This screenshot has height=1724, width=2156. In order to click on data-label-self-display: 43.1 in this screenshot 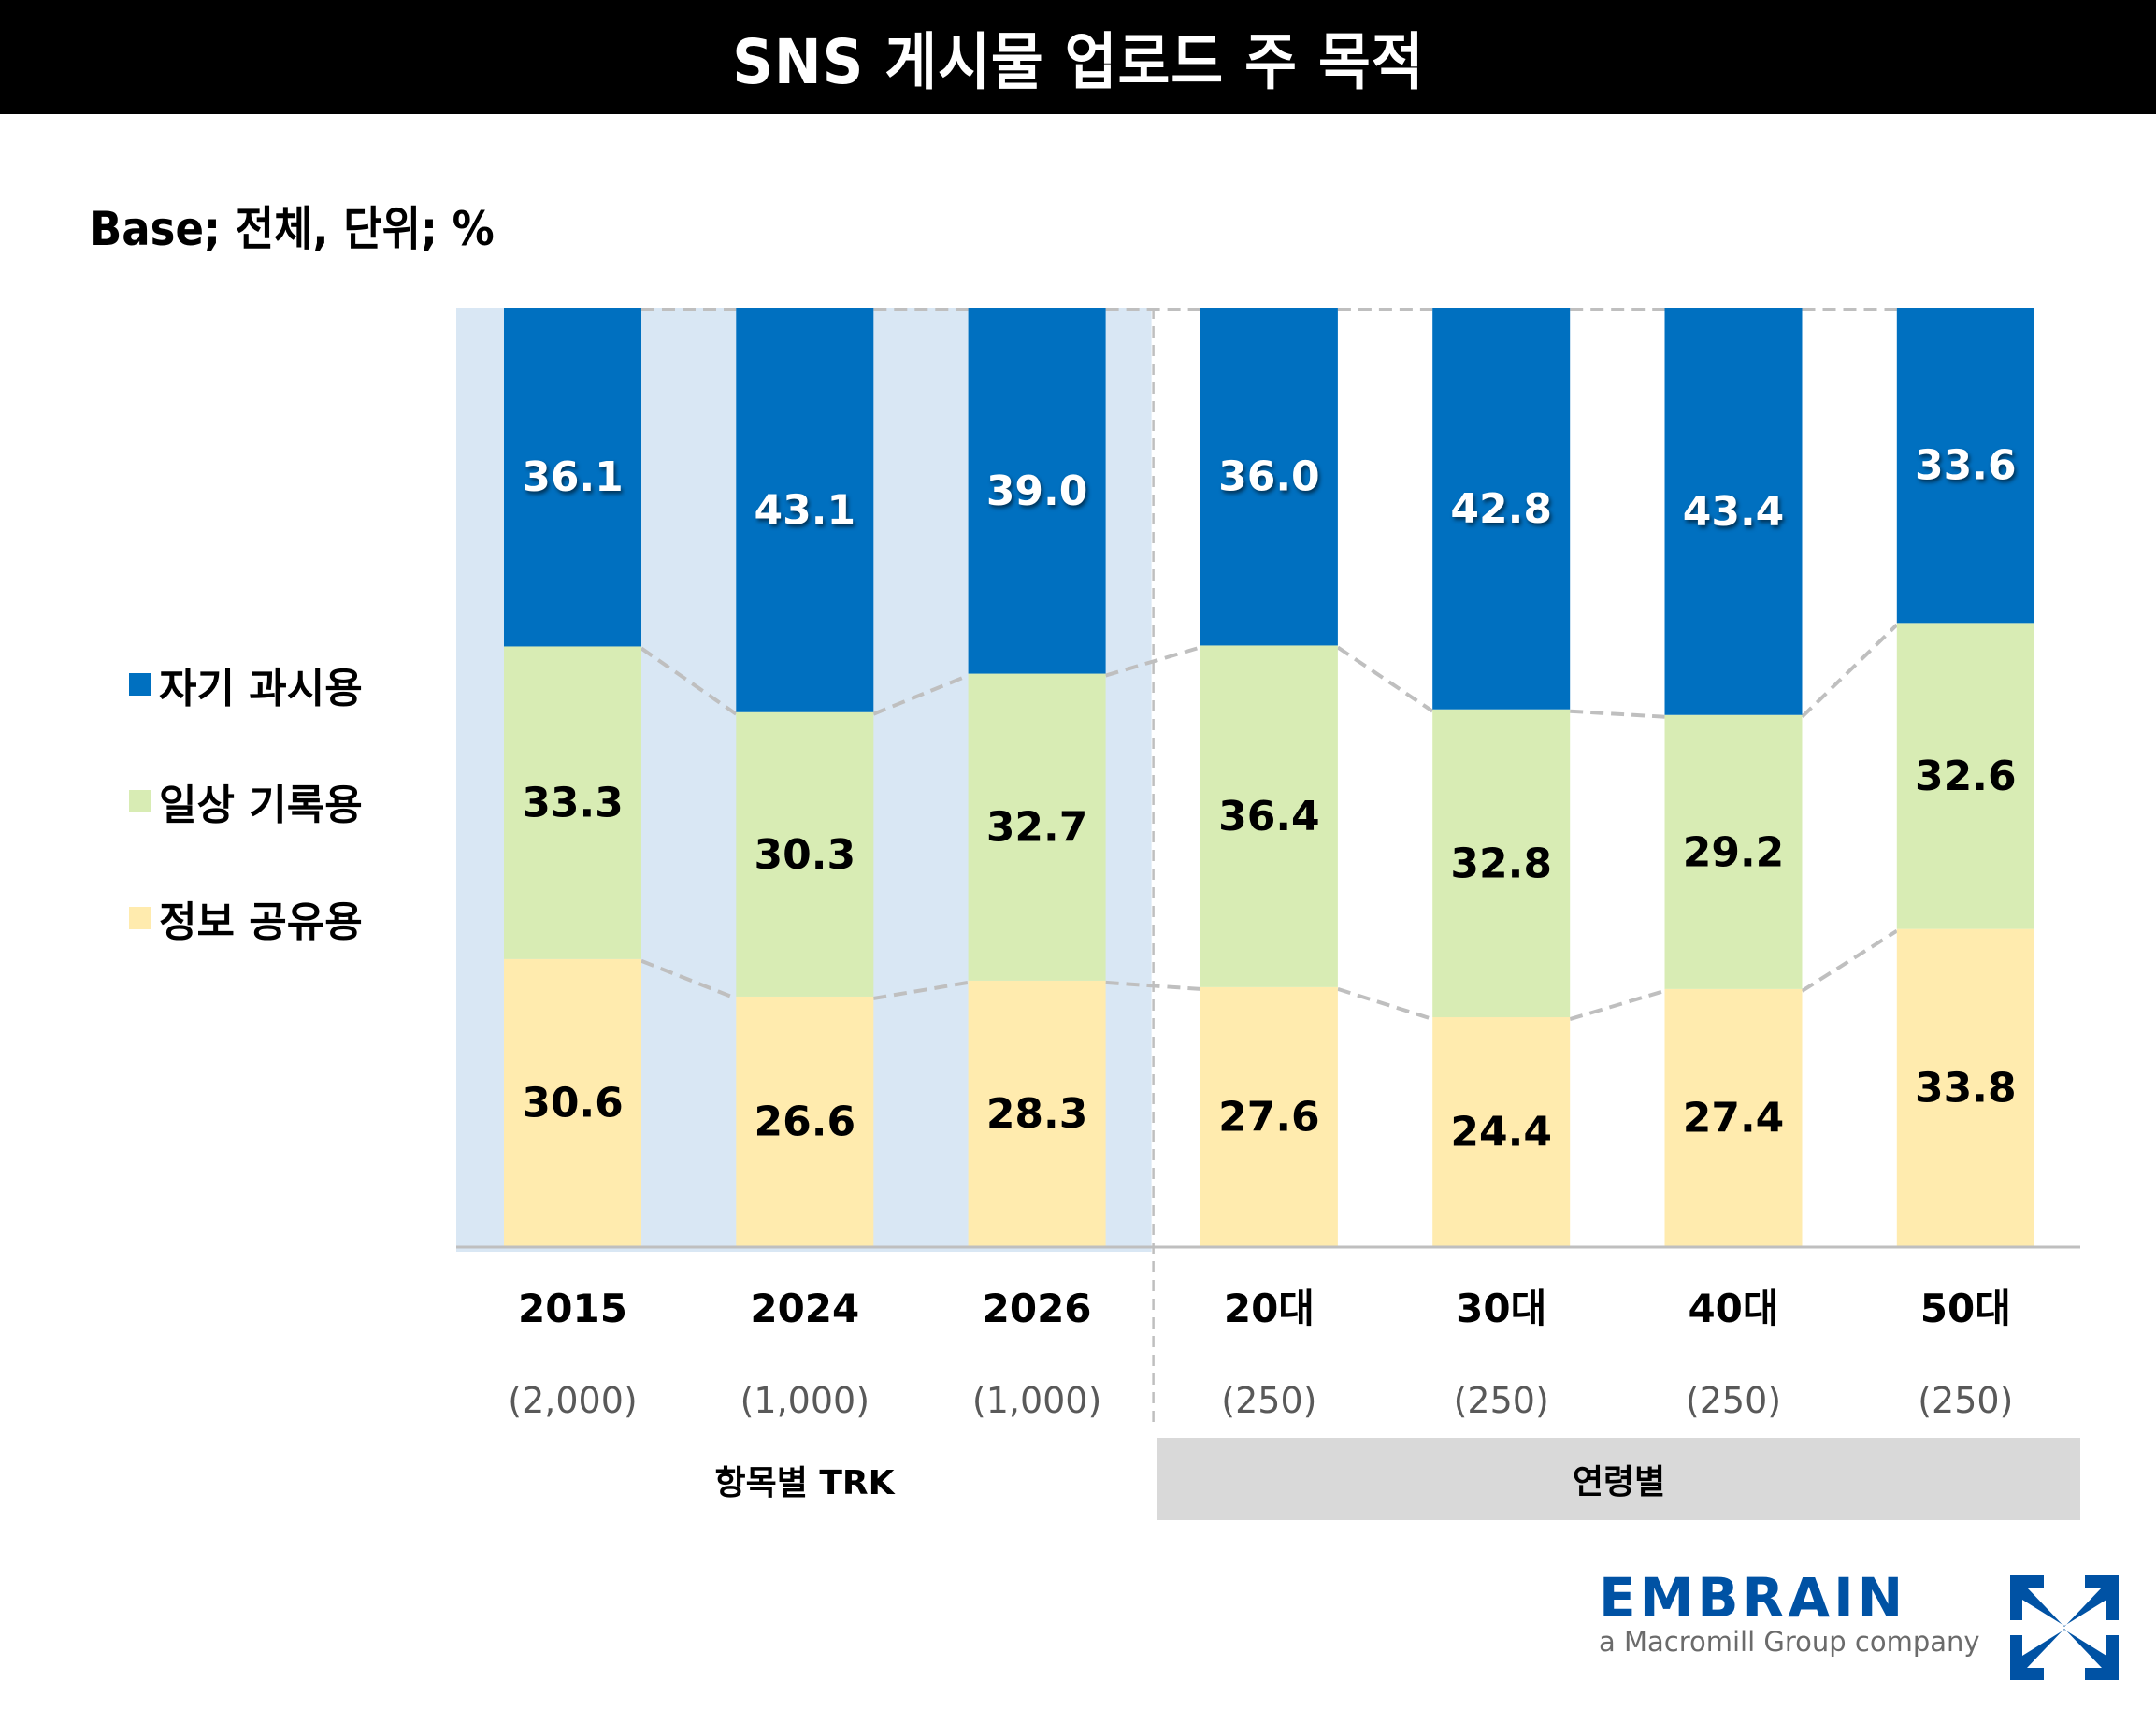, I will do `click(806, 510)`.